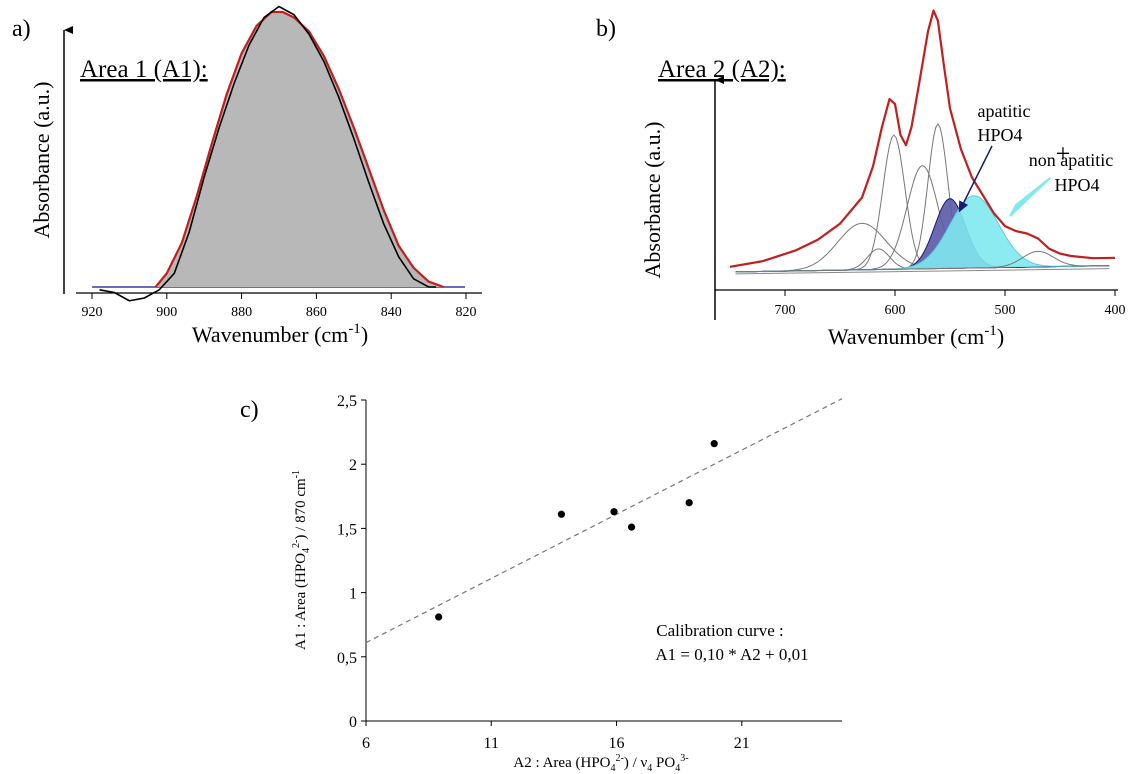  Describe the element at coordinates (249, 410) in the screenshot. I see `panel-c-letter: c)` at that location.